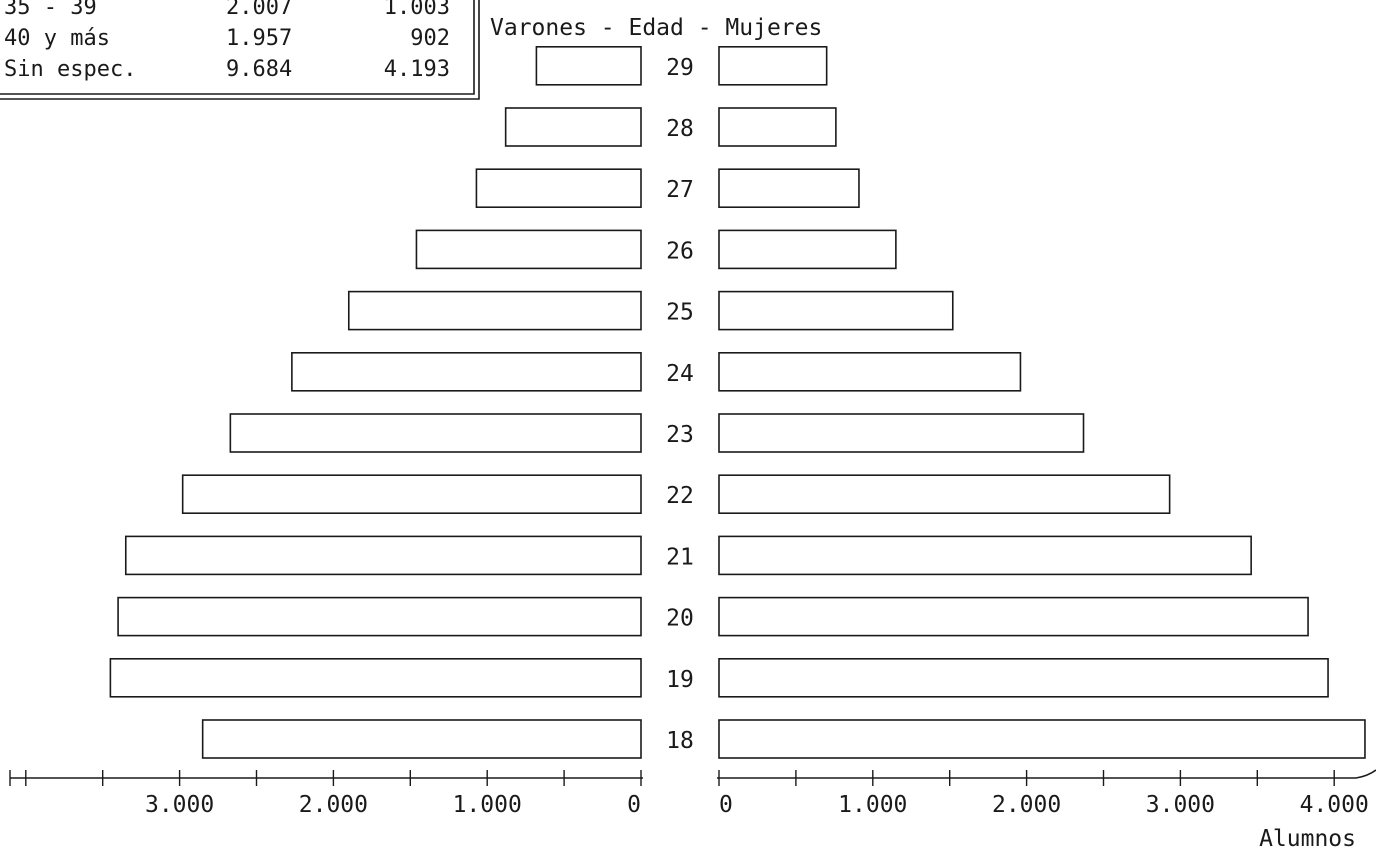 The image size is (1376, 857). I want to click on age-label: 25, so click(680, 313).